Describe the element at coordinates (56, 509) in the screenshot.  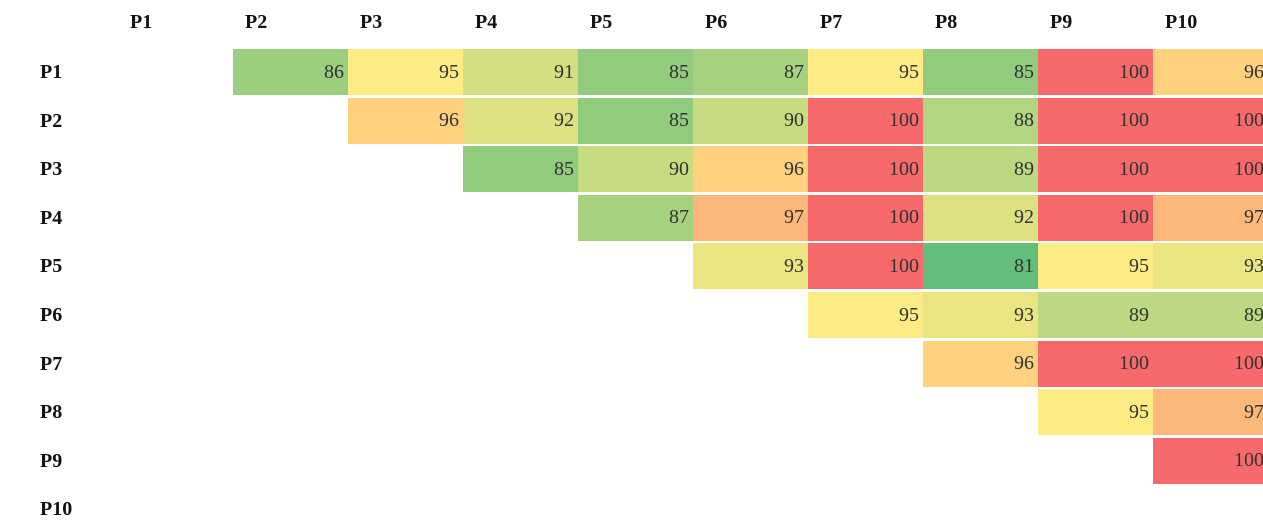
I see `row-header: P10` at that location.